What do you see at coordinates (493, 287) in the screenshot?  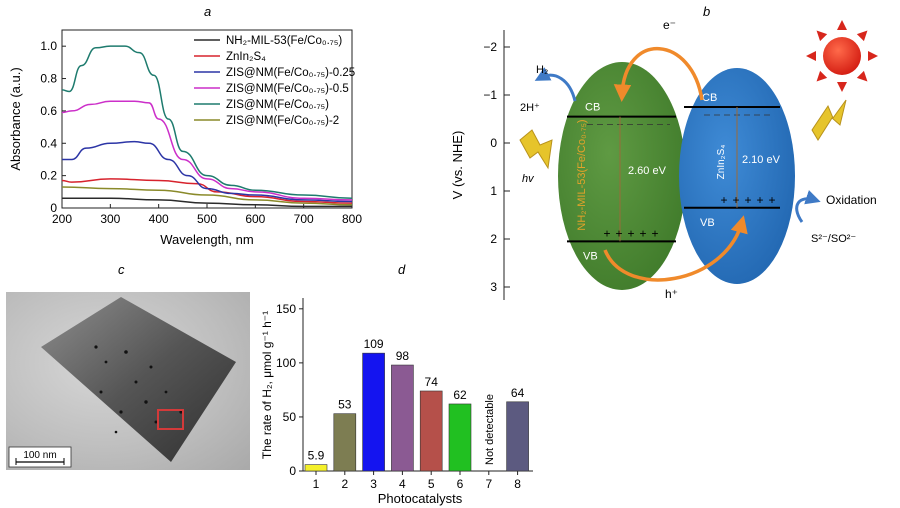 I see `y-tick-label-b: 3` at bounding box center [493, 287].